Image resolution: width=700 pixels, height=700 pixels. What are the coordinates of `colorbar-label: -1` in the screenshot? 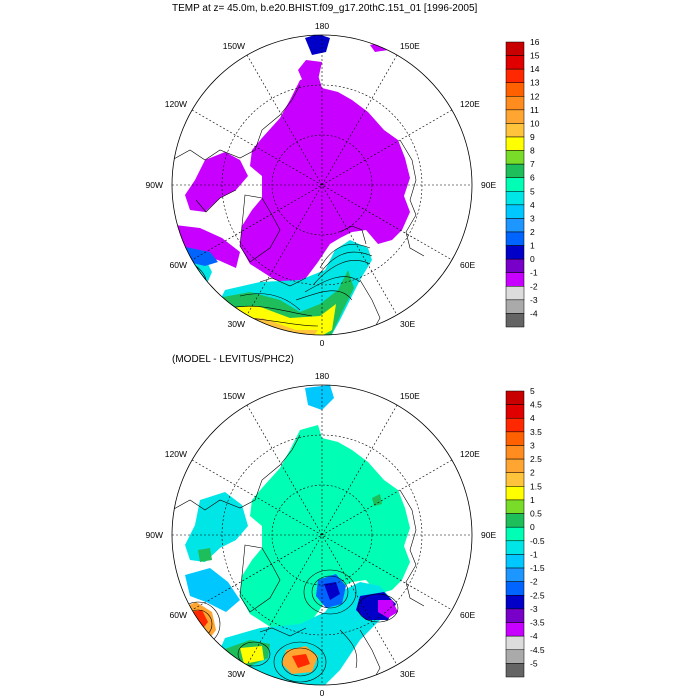 It's located at (534, 273).